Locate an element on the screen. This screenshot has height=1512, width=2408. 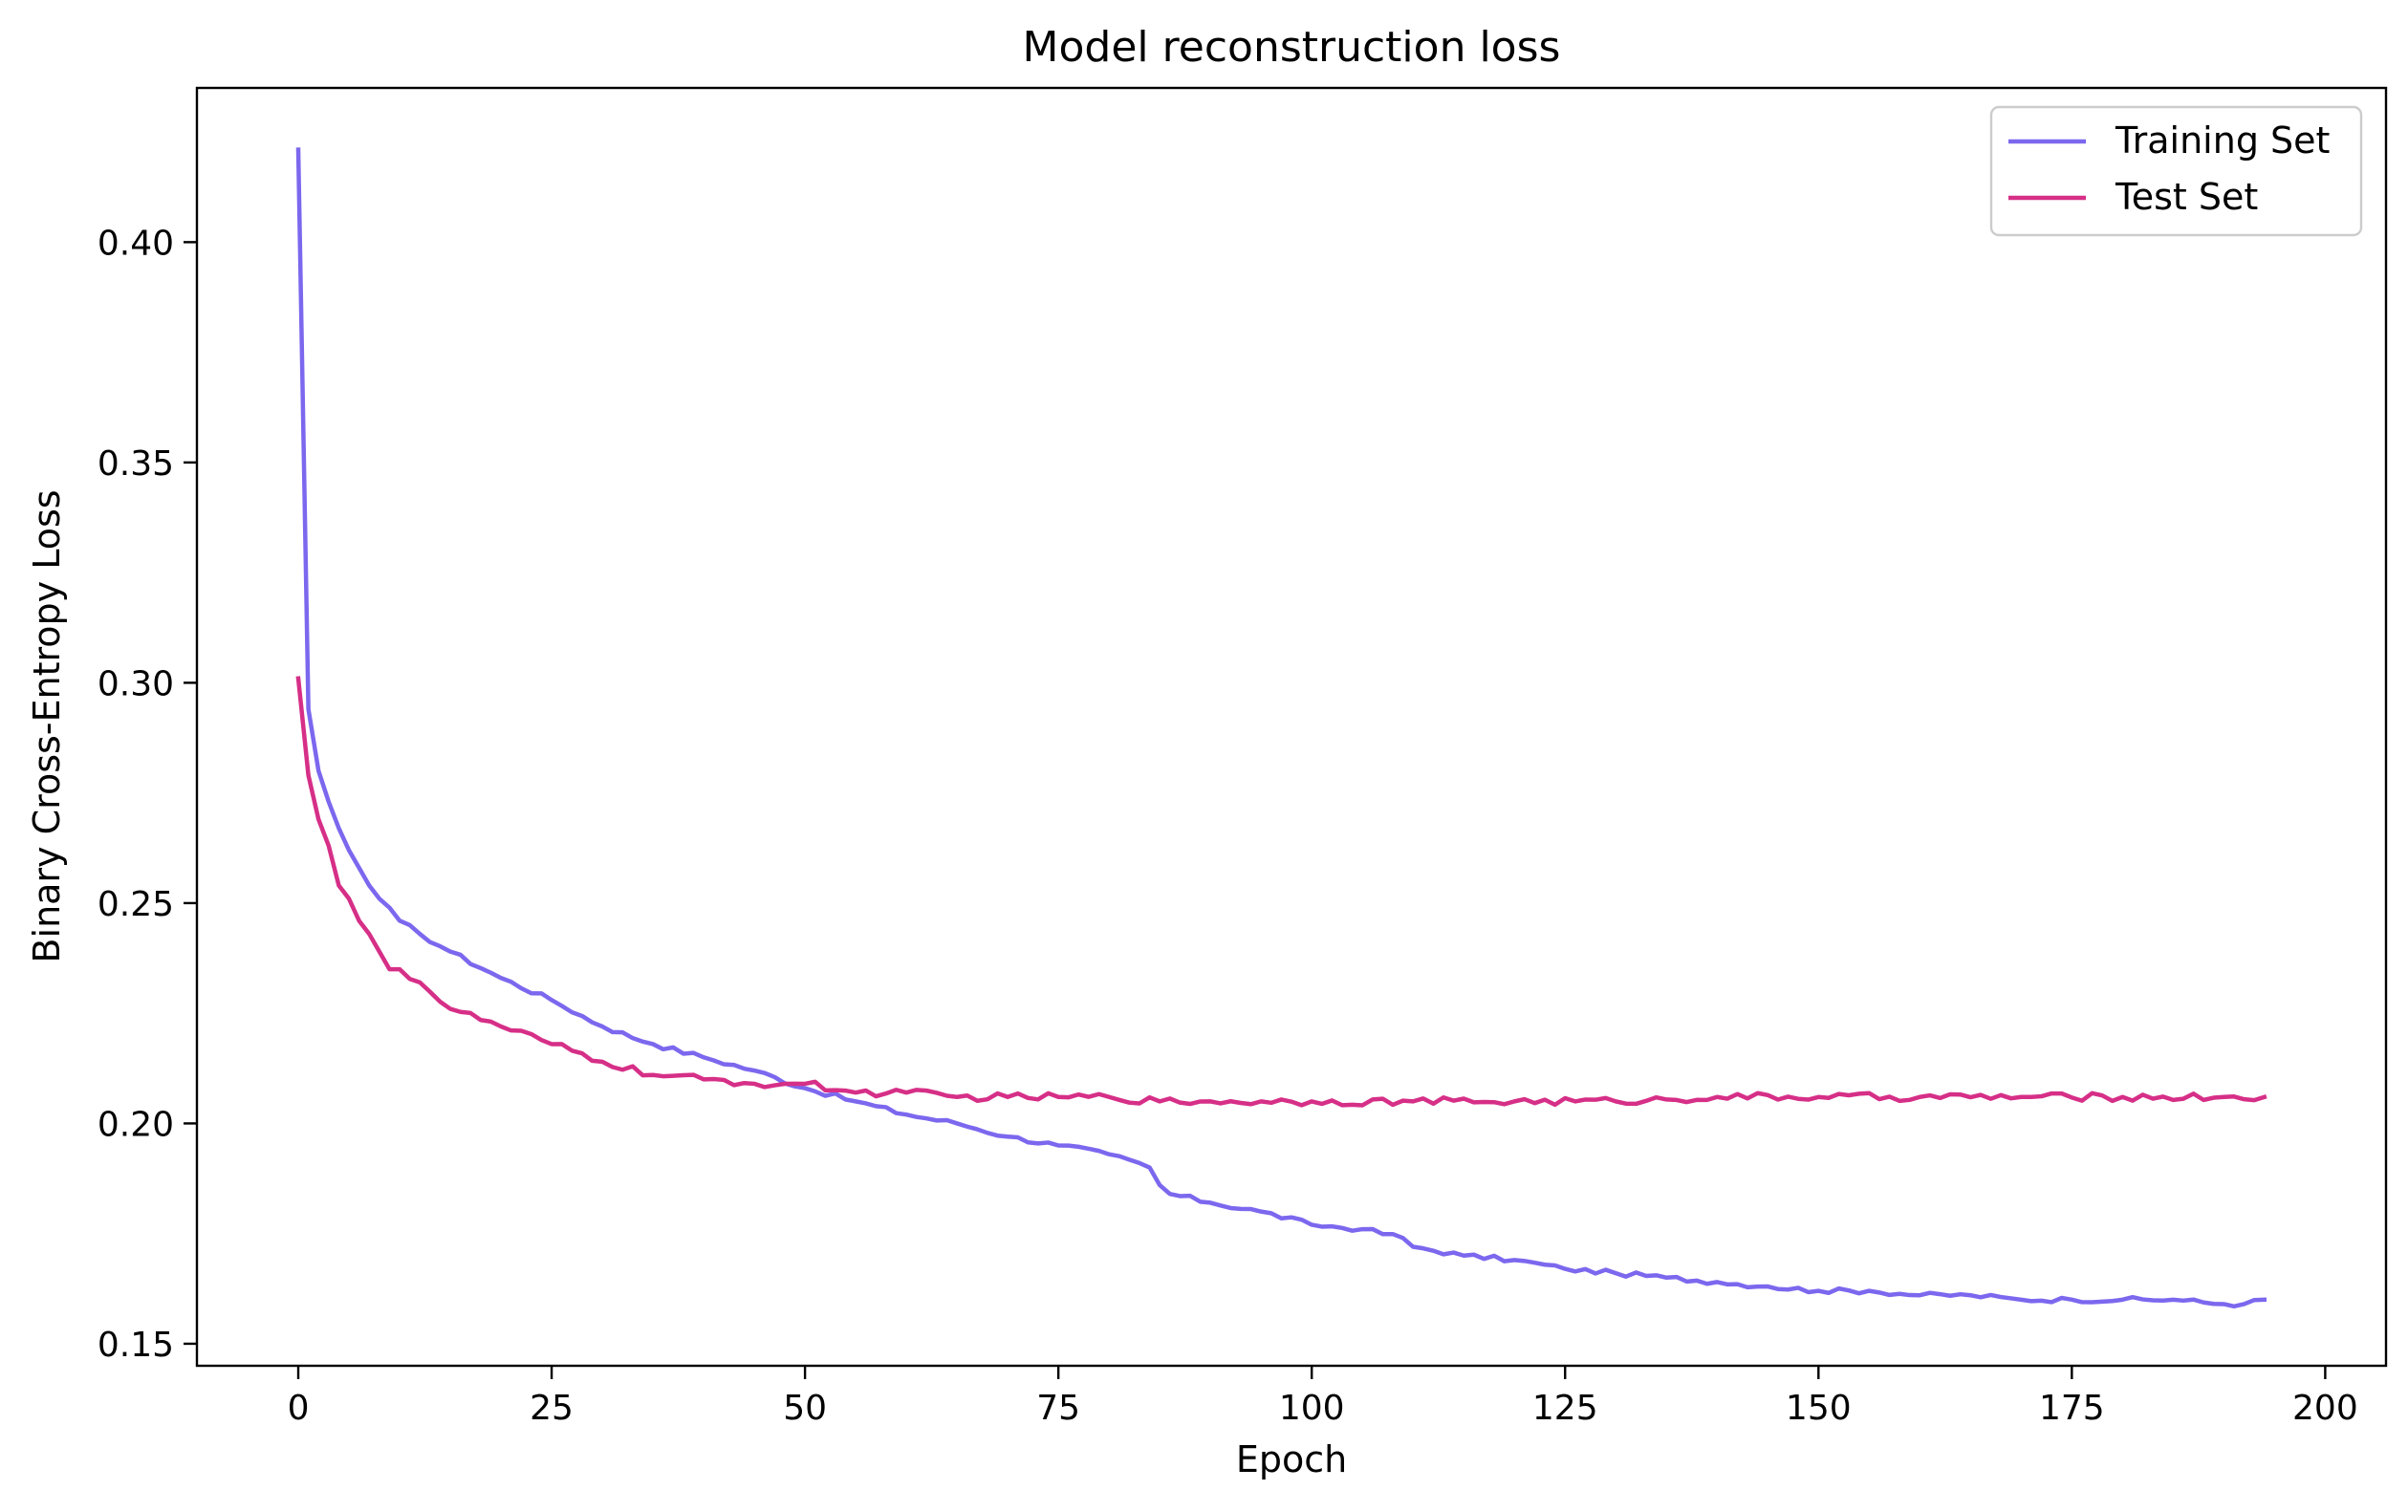
x-tick-label: 50 is located at coordinates (805, 1408).